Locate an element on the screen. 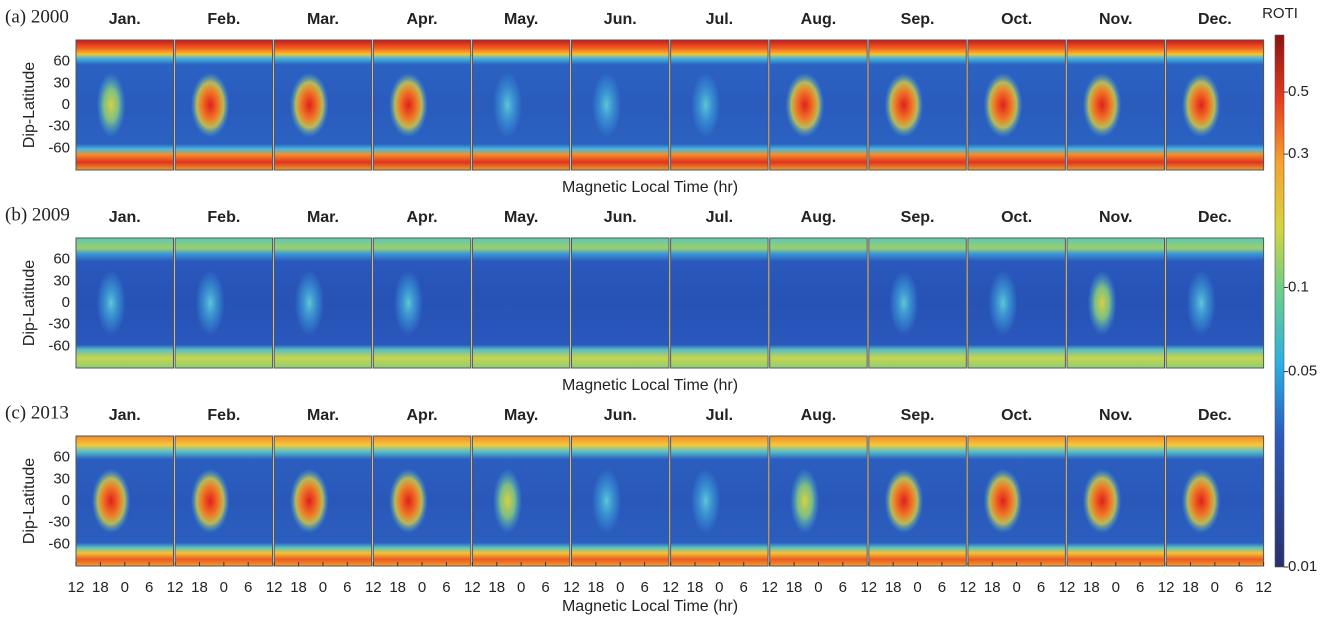 This screenshot has height=625, width=1332. colorbar-title: ROTI is located at coordinates (1280, 13).